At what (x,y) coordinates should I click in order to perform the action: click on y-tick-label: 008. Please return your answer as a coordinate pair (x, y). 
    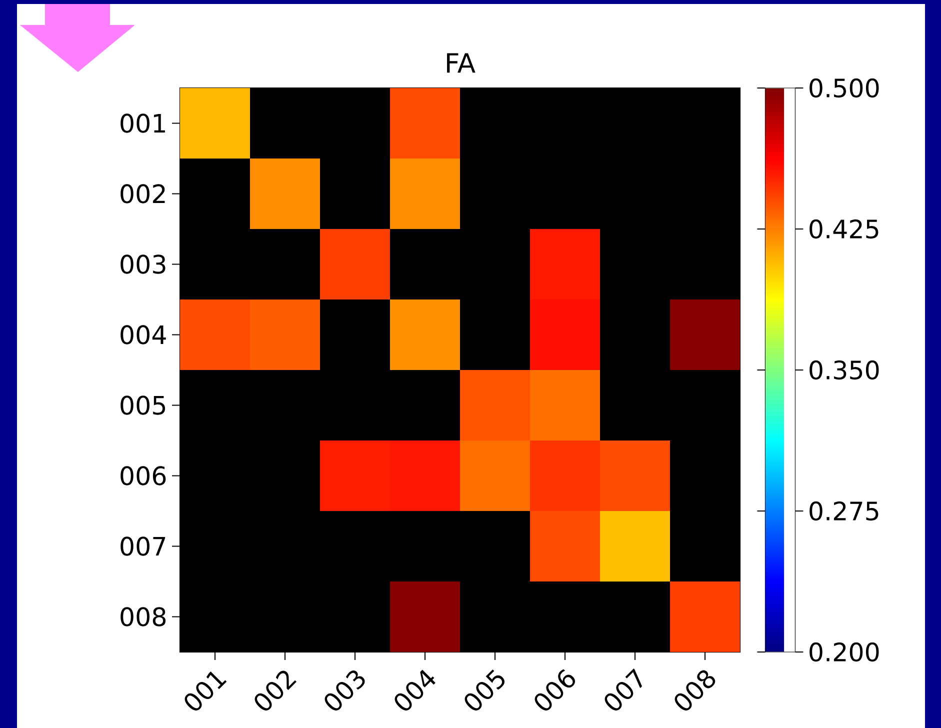
    Looking at the image, I should click on (143, 616).